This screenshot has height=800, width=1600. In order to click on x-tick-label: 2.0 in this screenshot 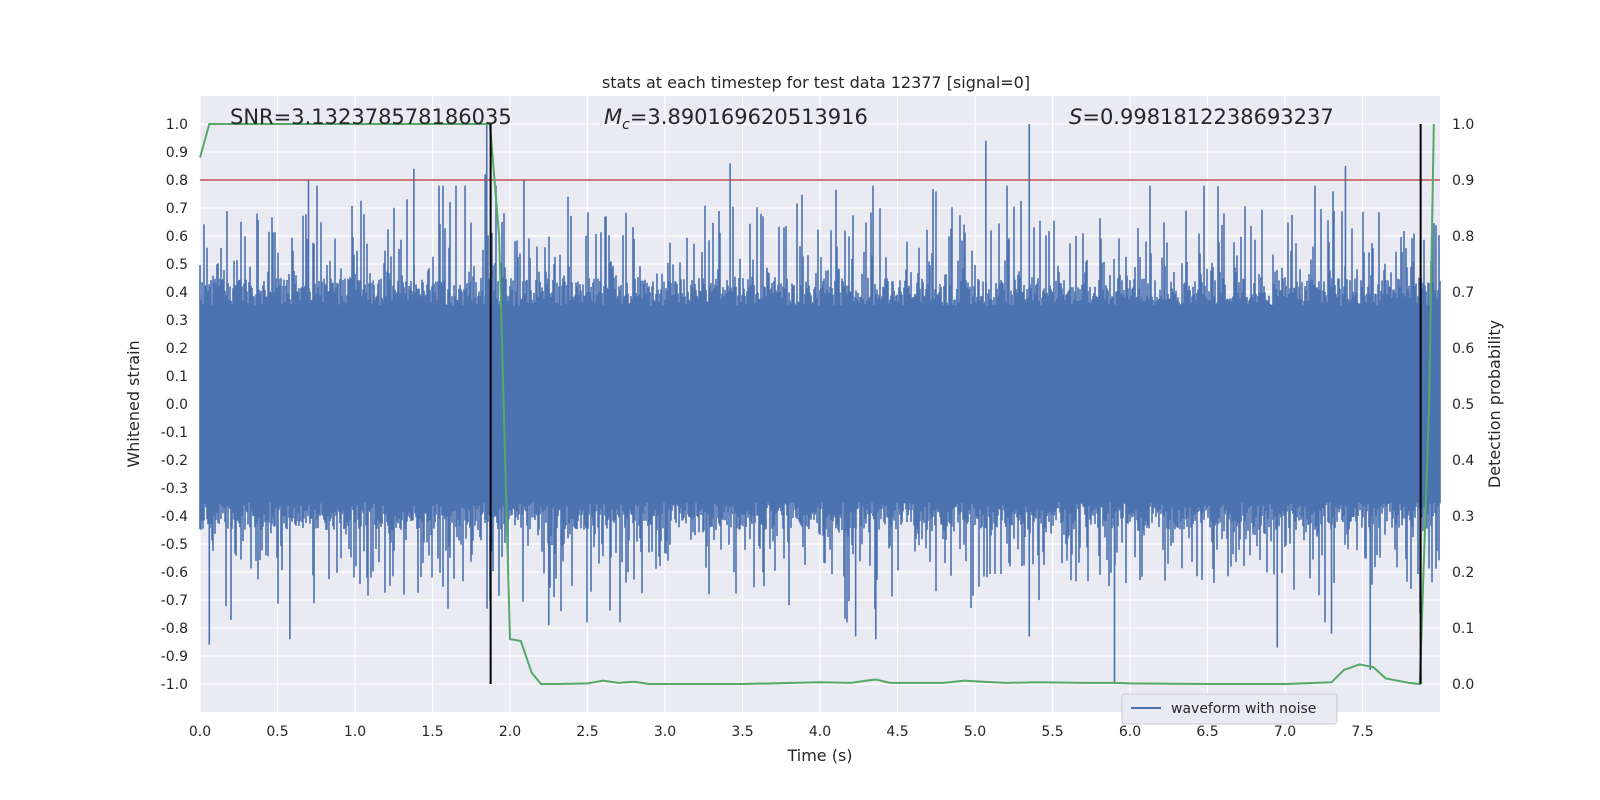, I will do `click(510, 732)`.